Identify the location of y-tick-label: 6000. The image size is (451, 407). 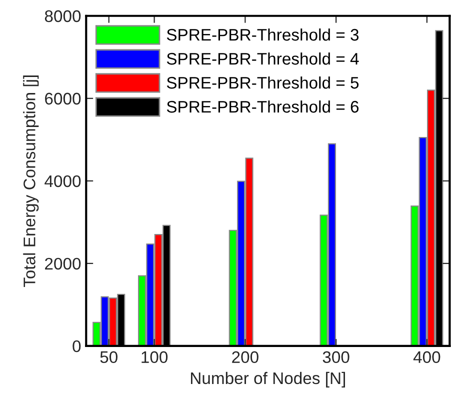
(63, 98).